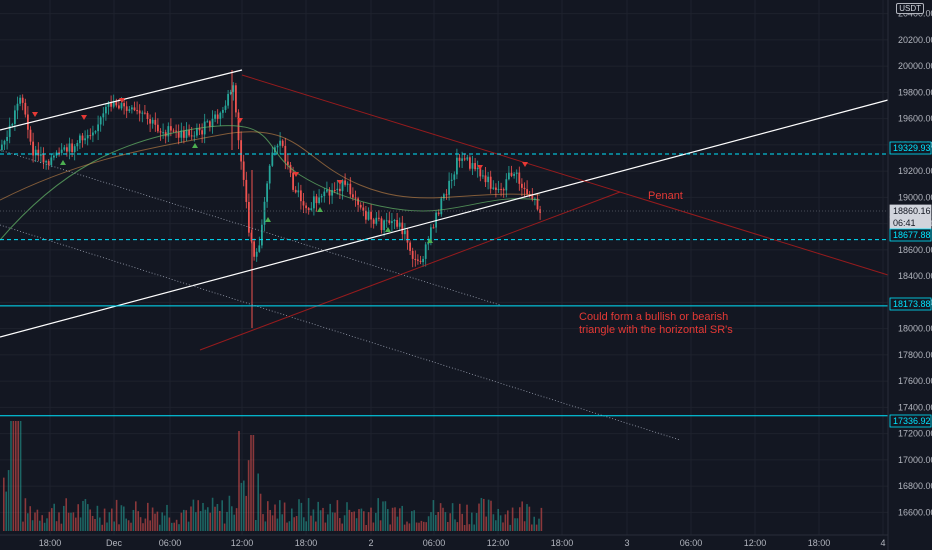  What do you see at coordinates (654, 317) in the screenshot?
I see `note-line-1: Could form a bullish or bearish` at bounding box center [654, 317].